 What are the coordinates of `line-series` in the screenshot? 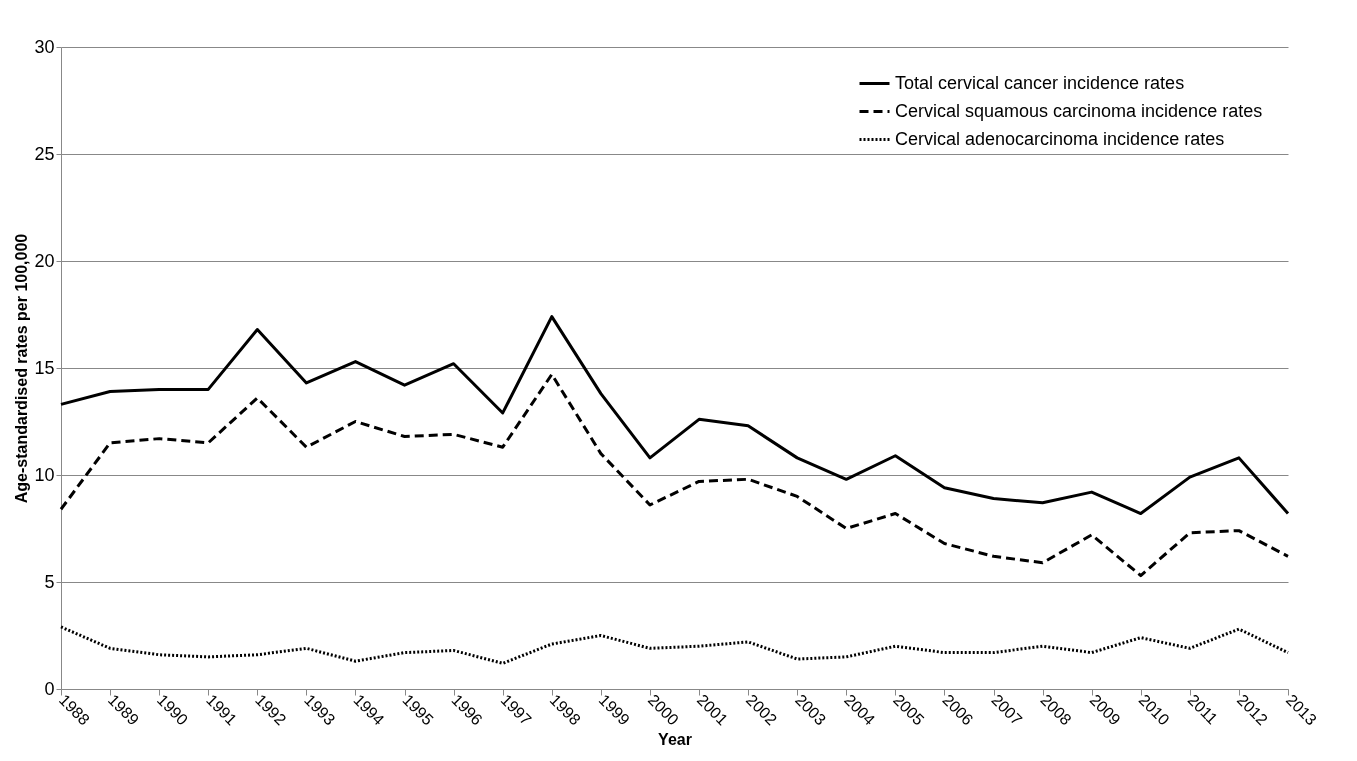 It's located at (674, 645).